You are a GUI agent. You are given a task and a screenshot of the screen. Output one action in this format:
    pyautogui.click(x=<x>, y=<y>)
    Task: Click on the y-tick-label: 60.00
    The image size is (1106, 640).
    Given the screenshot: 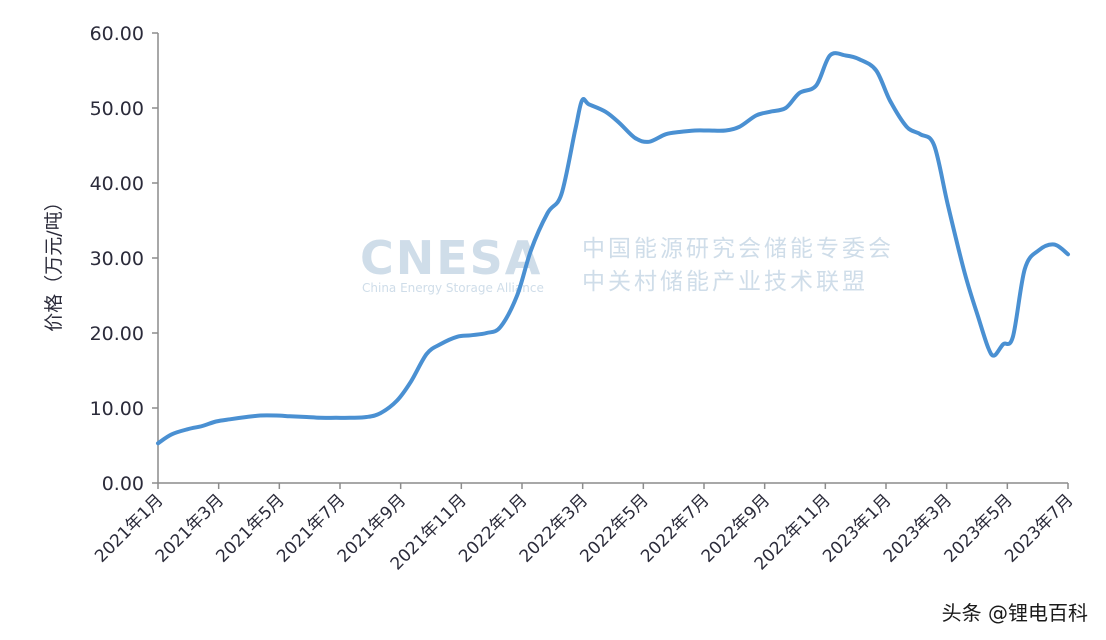 What is the action you would take?
    pyautogui.click(x=117, y=34)
    